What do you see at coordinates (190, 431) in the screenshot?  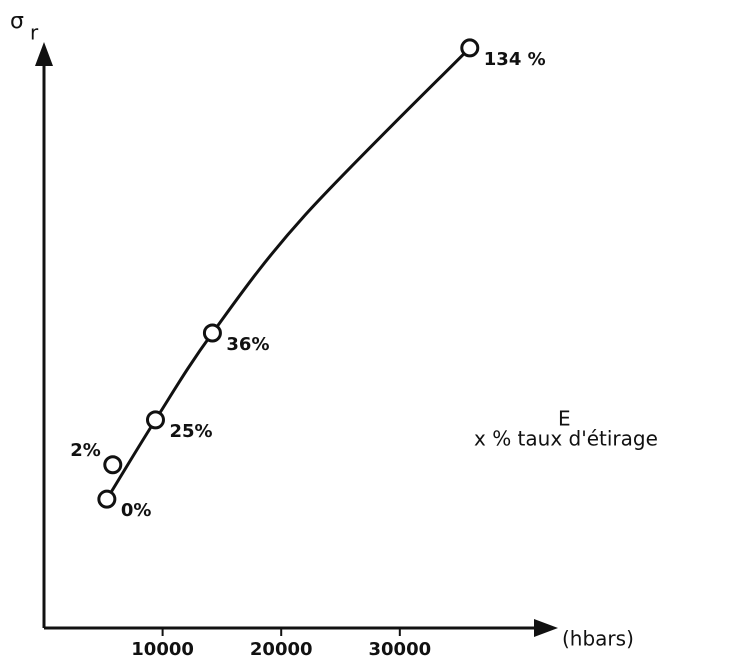 I see `point-label: 25%` at bounding box center [190, 431].